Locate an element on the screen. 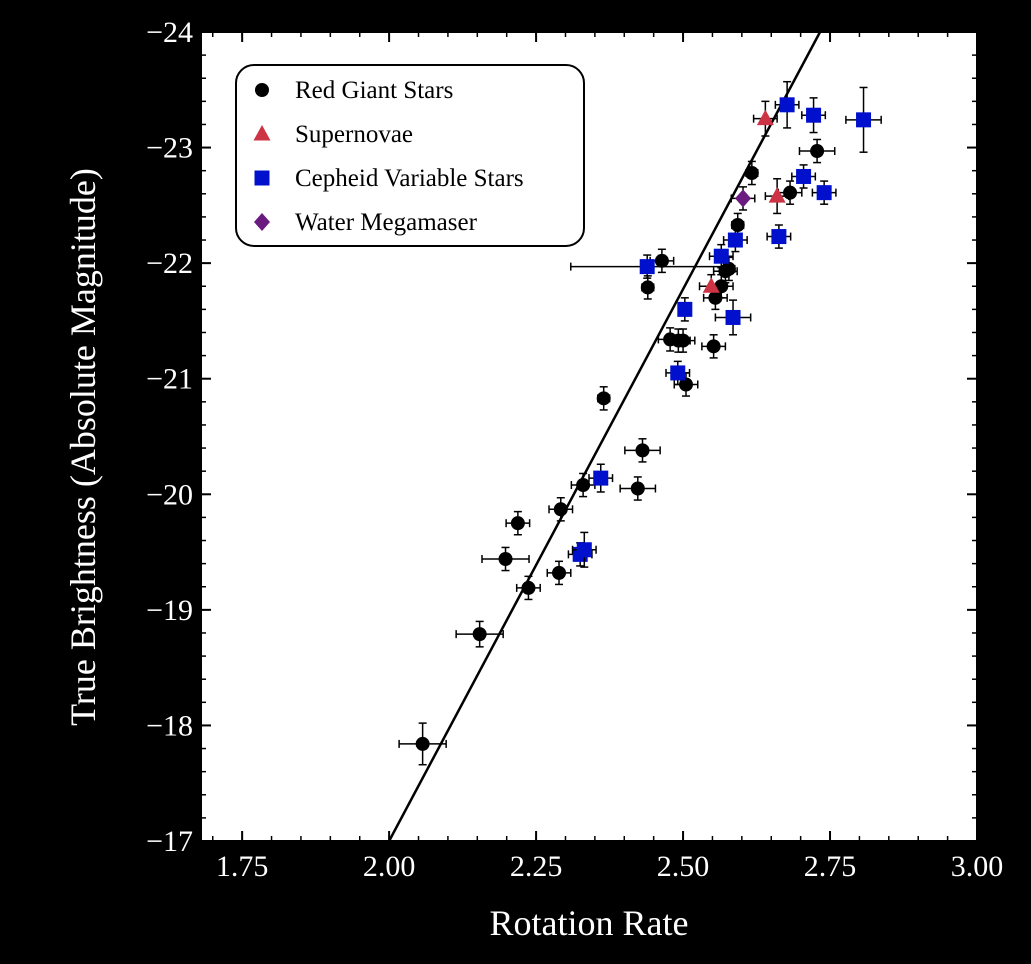 The image size is (1031, 964). x-tick-label: 2.75 is located at coordinates (830, 866).